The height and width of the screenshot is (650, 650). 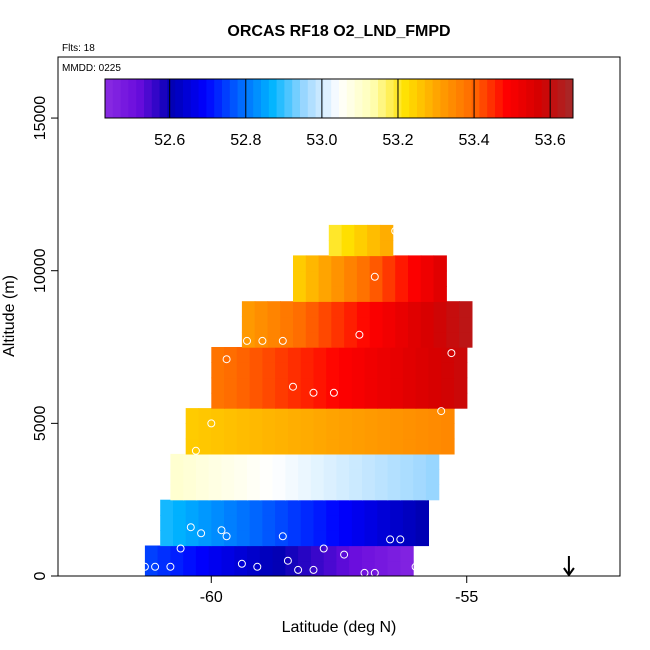 I want to click on flights-annotation: Flts: 18, so click(x=78, y=48).